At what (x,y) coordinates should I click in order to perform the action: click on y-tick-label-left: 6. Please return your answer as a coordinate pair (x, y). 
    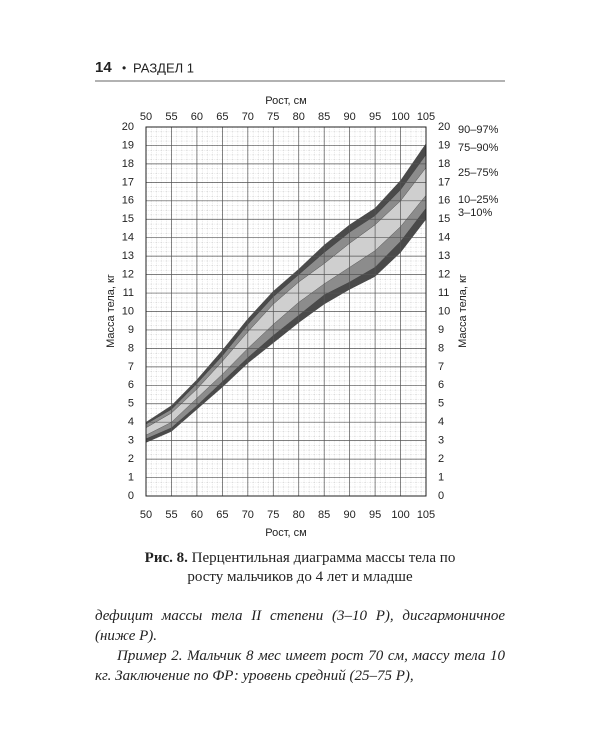
    Looking at the image, I should click on (131, 385).